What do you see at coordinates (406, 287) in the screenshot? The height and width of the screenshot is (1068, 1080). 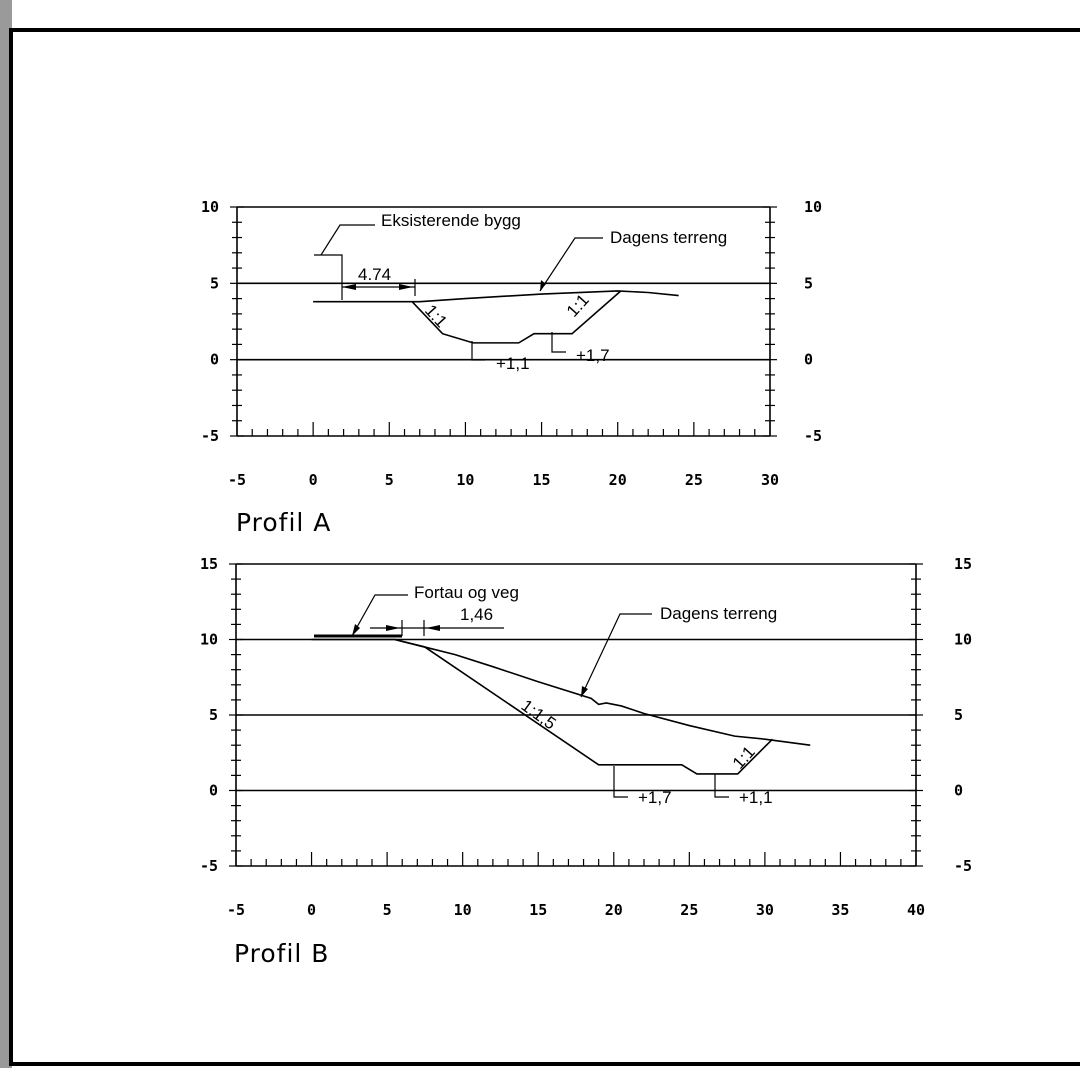 I see `dimension-arrow-right` at bounding box center [406, 287].